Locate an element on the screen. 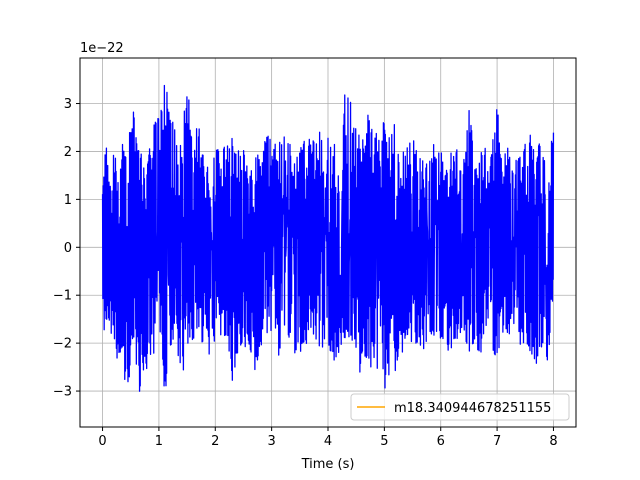  x-tick-label: 5 is located at coordinates (384, 441).